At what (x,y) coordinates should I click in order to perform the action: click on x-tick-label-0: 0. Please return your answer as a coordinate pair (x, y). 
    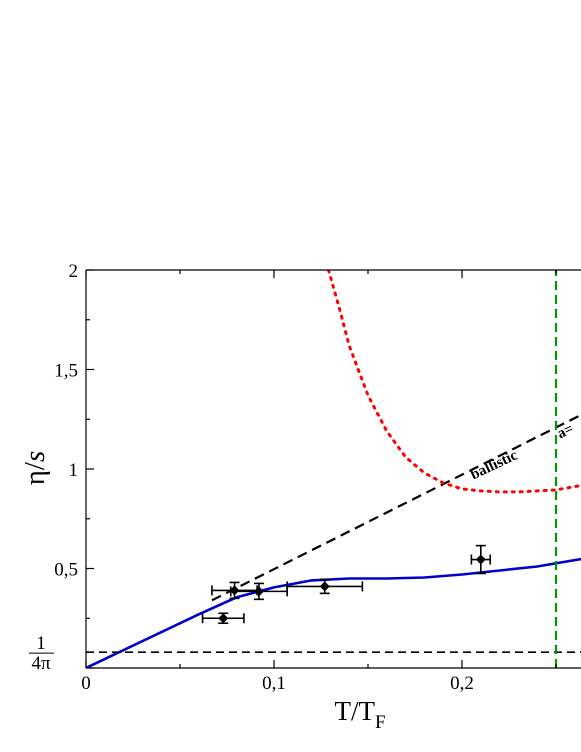
    Looking at the image, I should click on (86, 683).